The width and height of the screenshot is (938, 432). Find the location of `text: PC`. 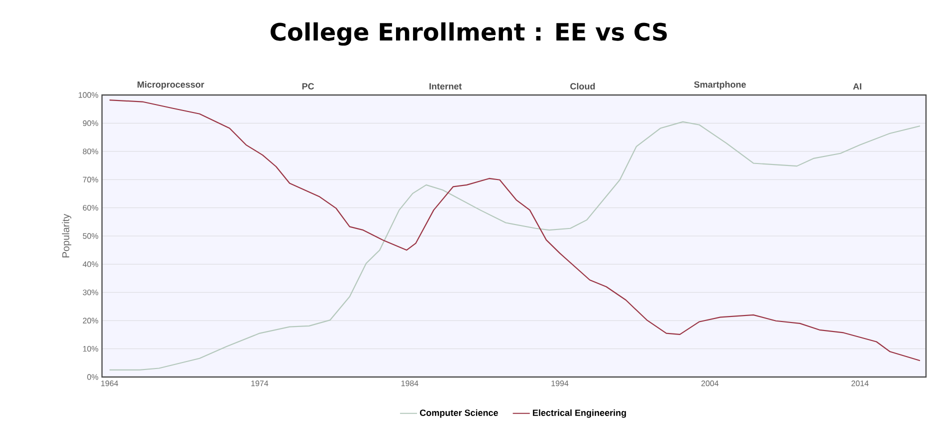

text: PC is located at coordinates (308, 86).